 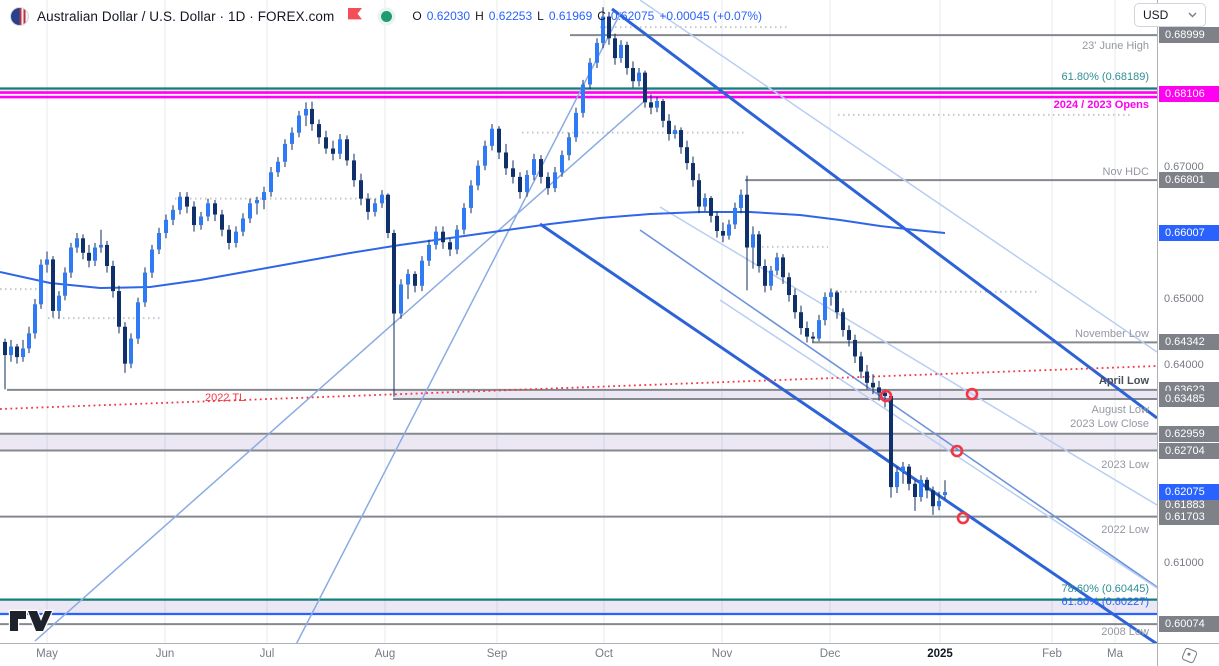 What do you see at coordinates (1189, 433) in the screenshot?
I see `price-axis-label: 0.62959` at bounding box center [1189, 433].